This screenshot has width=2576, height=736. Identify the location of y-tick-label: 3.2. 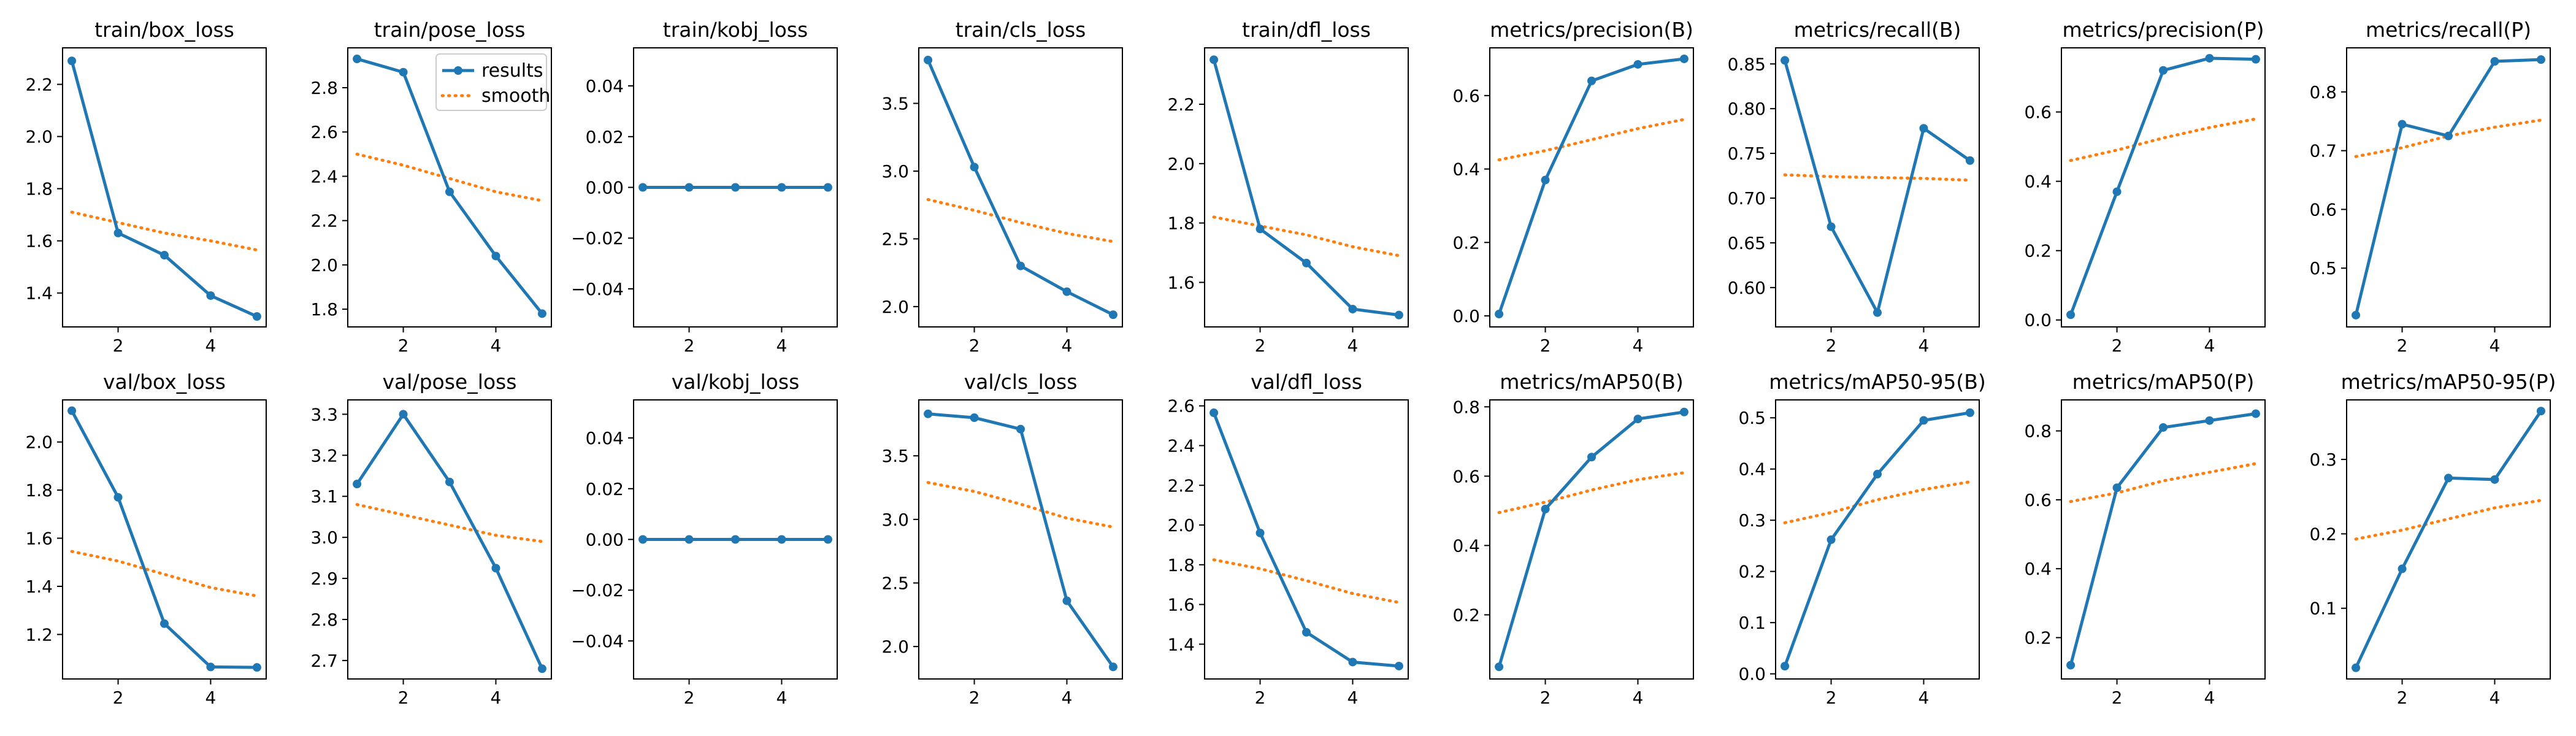
(324, 455).